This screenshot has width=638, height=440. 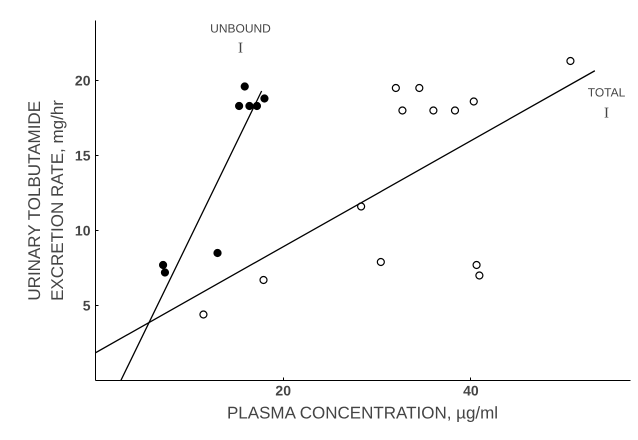 What do you see at coordinates (241, 29) in the screenshot?
I see `annotation: UNBOUND` at bounding box center [241, 29].